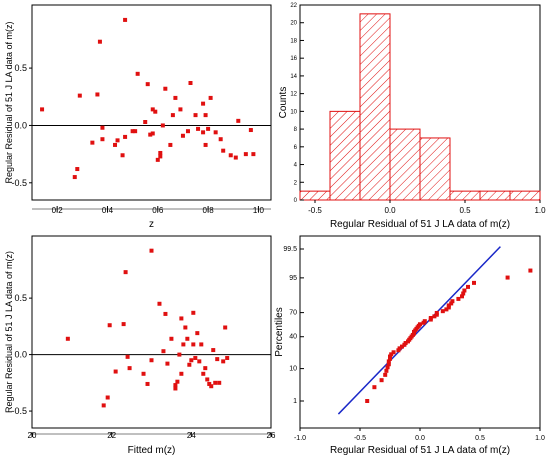  Describe the element at coordinates (293, 24) in the screenshot. I see `y-tick-label: 20` at that location.